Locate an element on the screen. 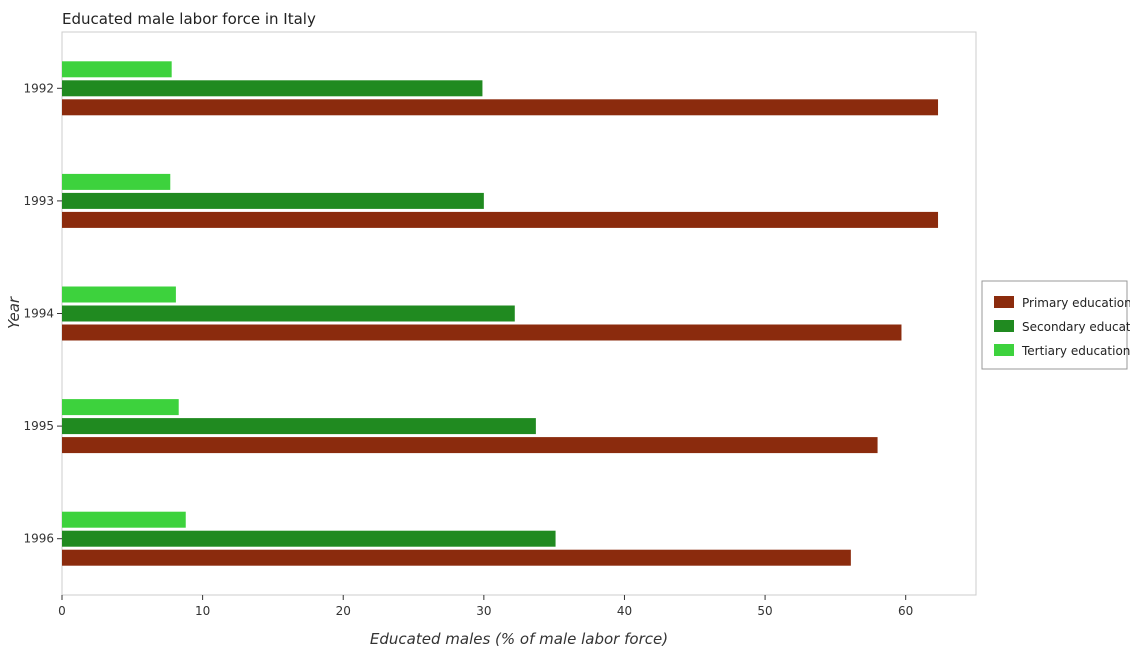  x-axis-label: Educated males (% of male labor force) is located at coordinates (519, 639).